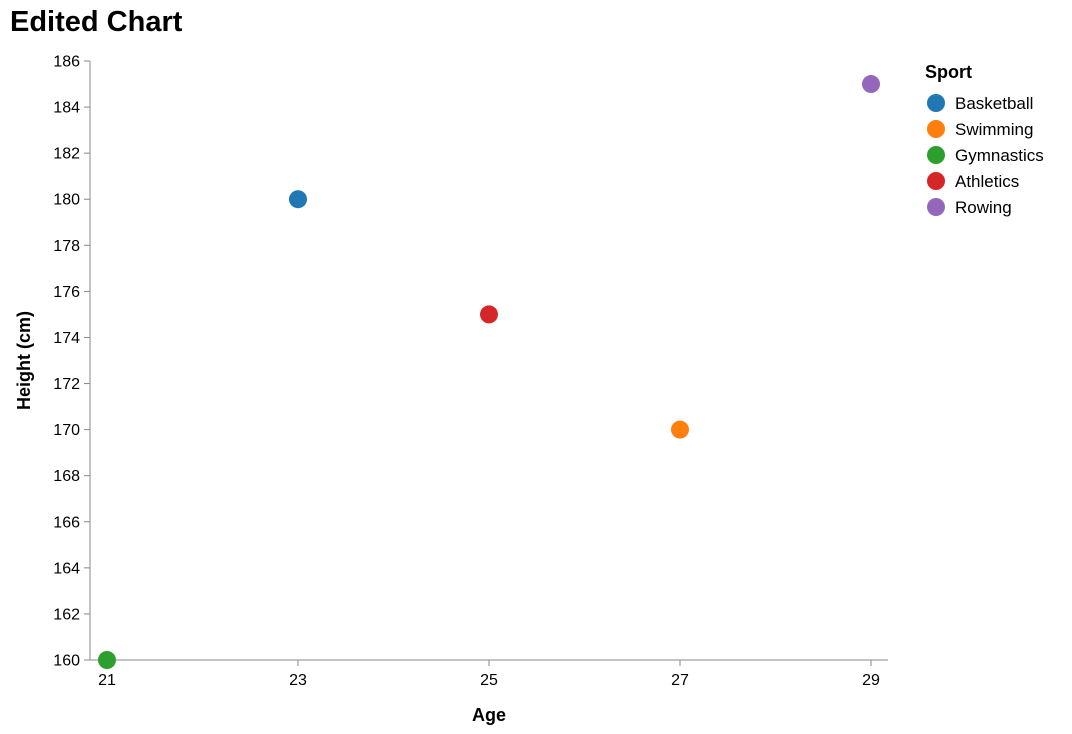 This screenshot has width=1072, height=734. I want to click on data-point-swimming, so click(680, 429).